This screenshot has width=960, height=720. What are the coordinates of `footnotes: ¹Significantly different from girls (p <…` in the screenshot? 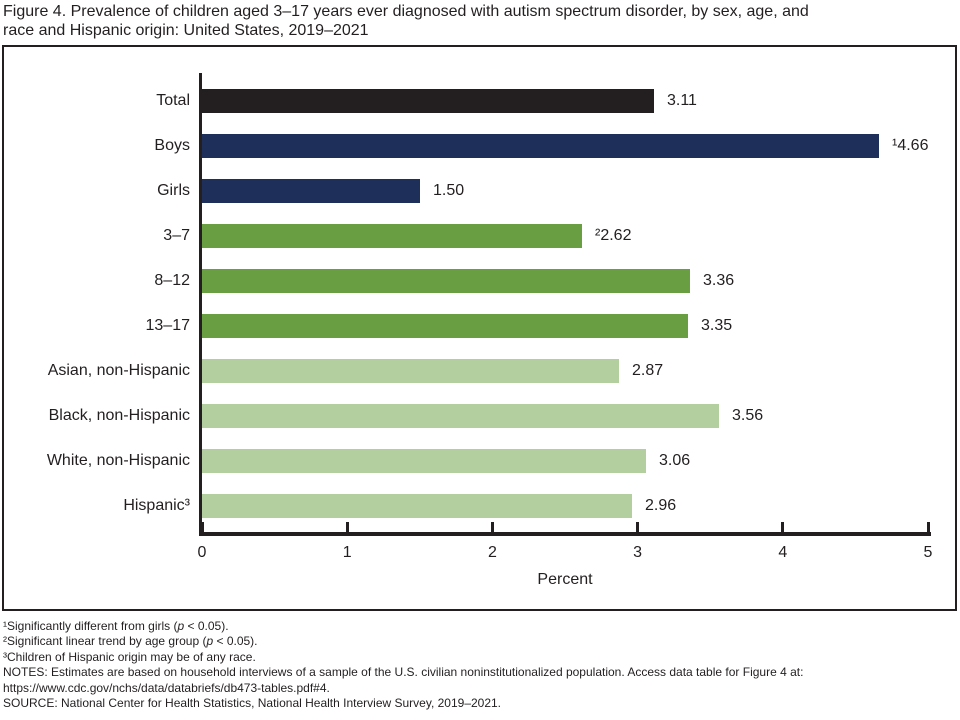 It's located at (478, 665).